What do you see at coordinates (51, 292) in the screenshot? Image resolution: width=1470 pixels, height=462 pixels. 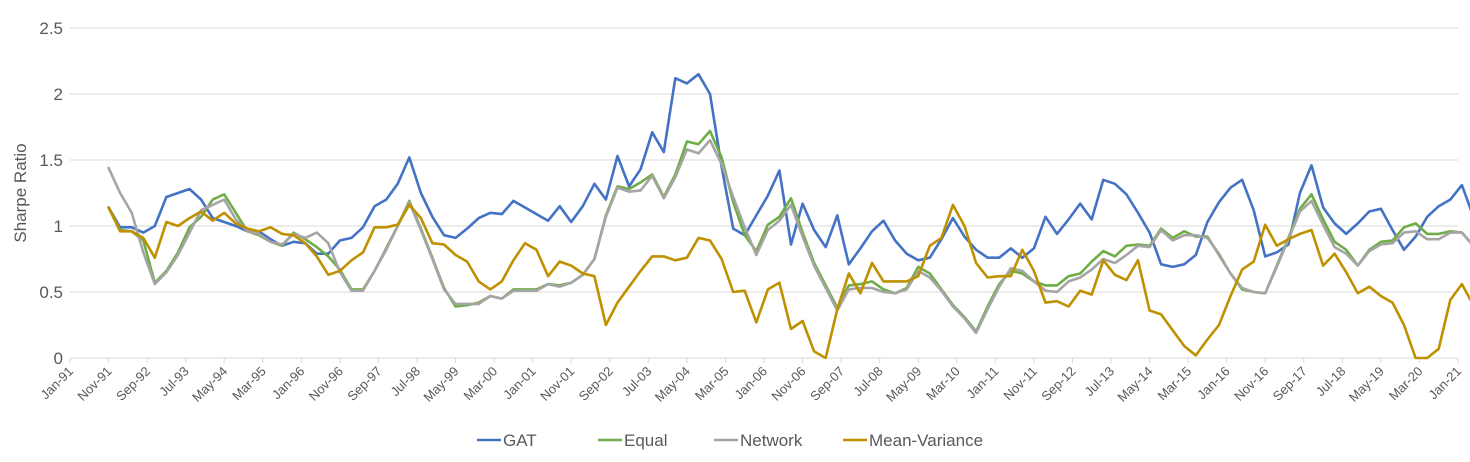 I see `y-tick-label: 0.5` at bounding box center [51, 292].